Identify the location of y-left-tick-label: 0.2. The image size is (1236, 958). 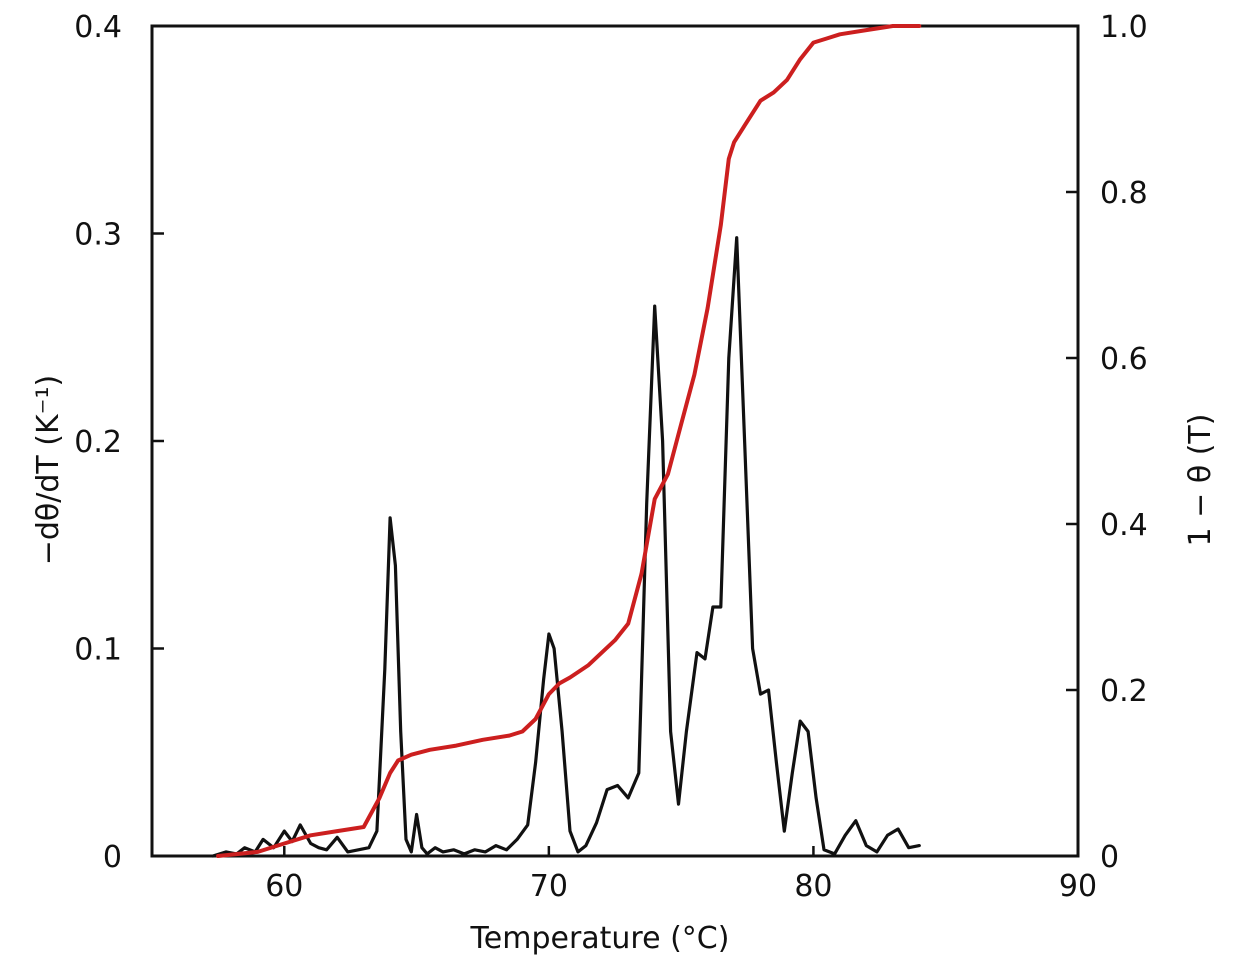
(98, 442).